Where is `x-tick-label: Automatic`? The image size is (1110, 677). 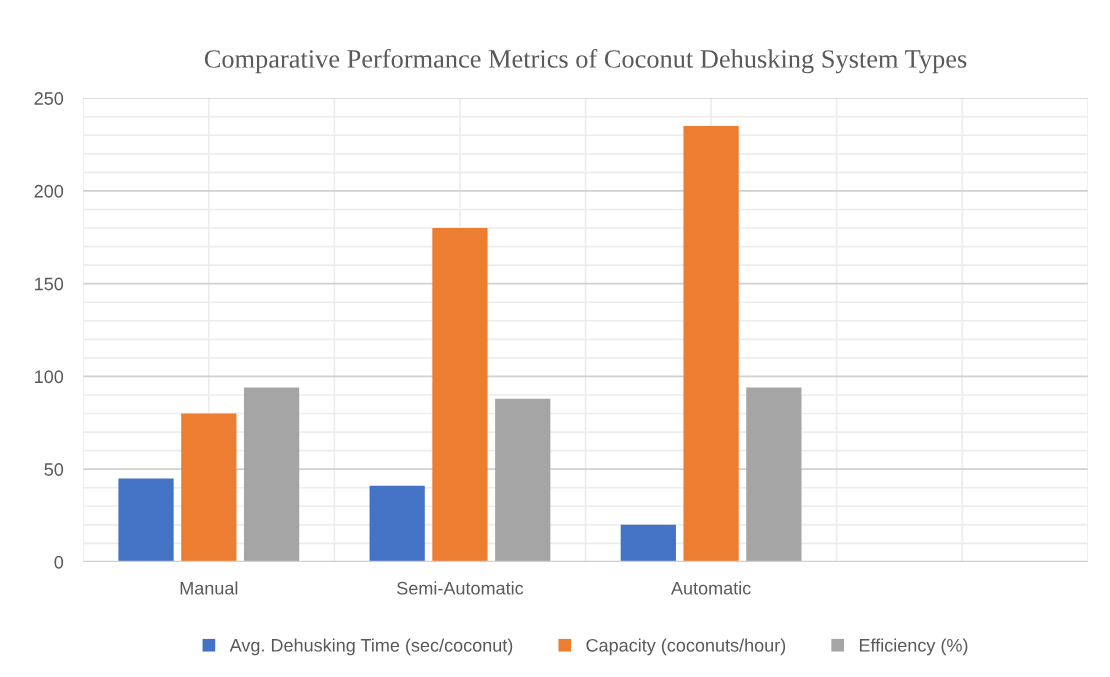
x-tick-label: Automatic is located at coordinates (710, 588).